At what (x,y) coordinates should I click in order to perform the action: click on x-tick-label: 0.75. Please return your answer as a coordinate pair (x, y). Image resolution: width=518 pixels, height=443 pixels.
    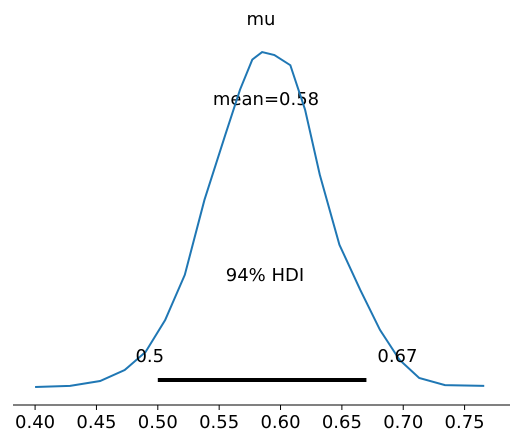
    Looking at the image, I should click on (465, 422).